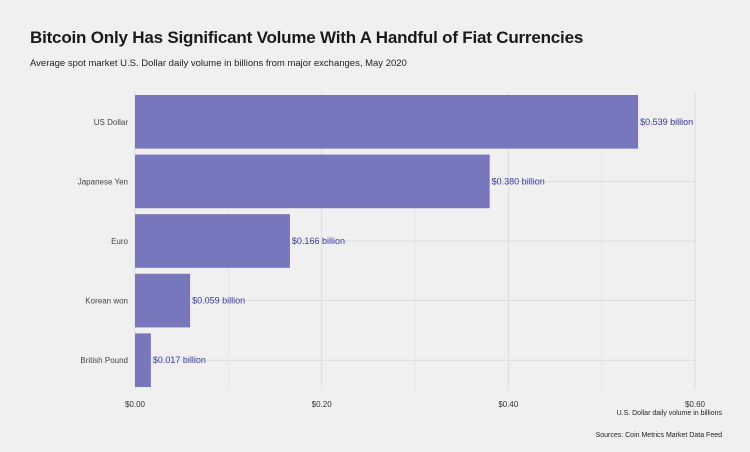 The height and width of the screenshot is (452, 750). I want to click on x-tick-label: $0.20, so click(322, 404).